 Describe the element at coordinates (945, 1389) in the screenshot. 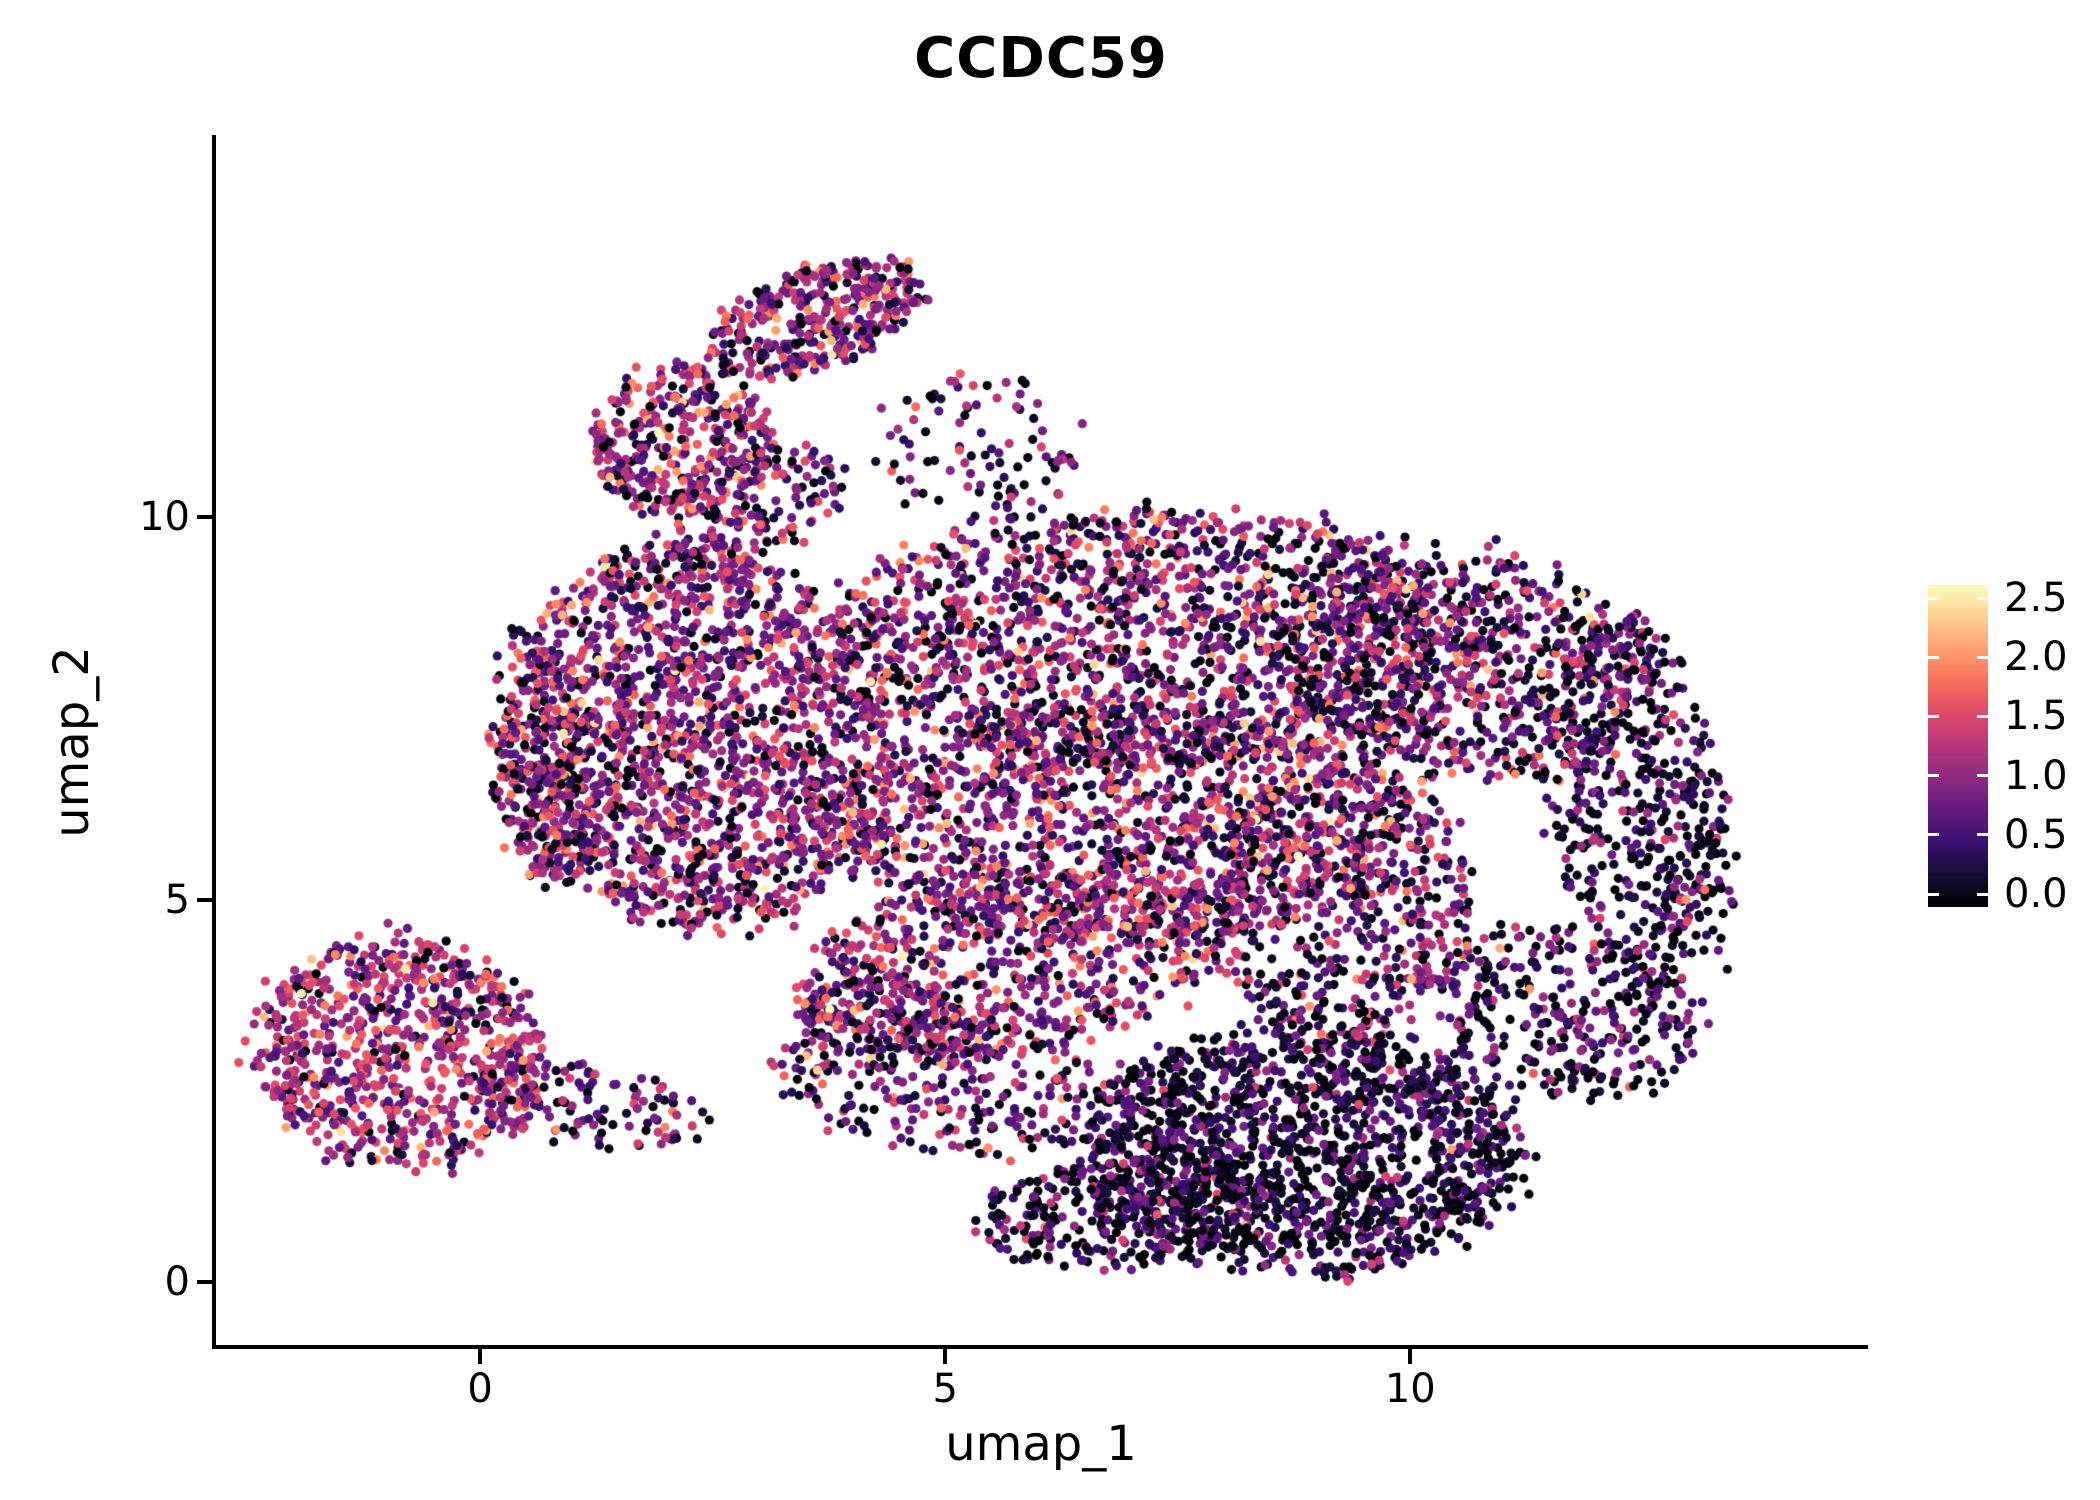

I see `x-tick-label: 5` at that location.